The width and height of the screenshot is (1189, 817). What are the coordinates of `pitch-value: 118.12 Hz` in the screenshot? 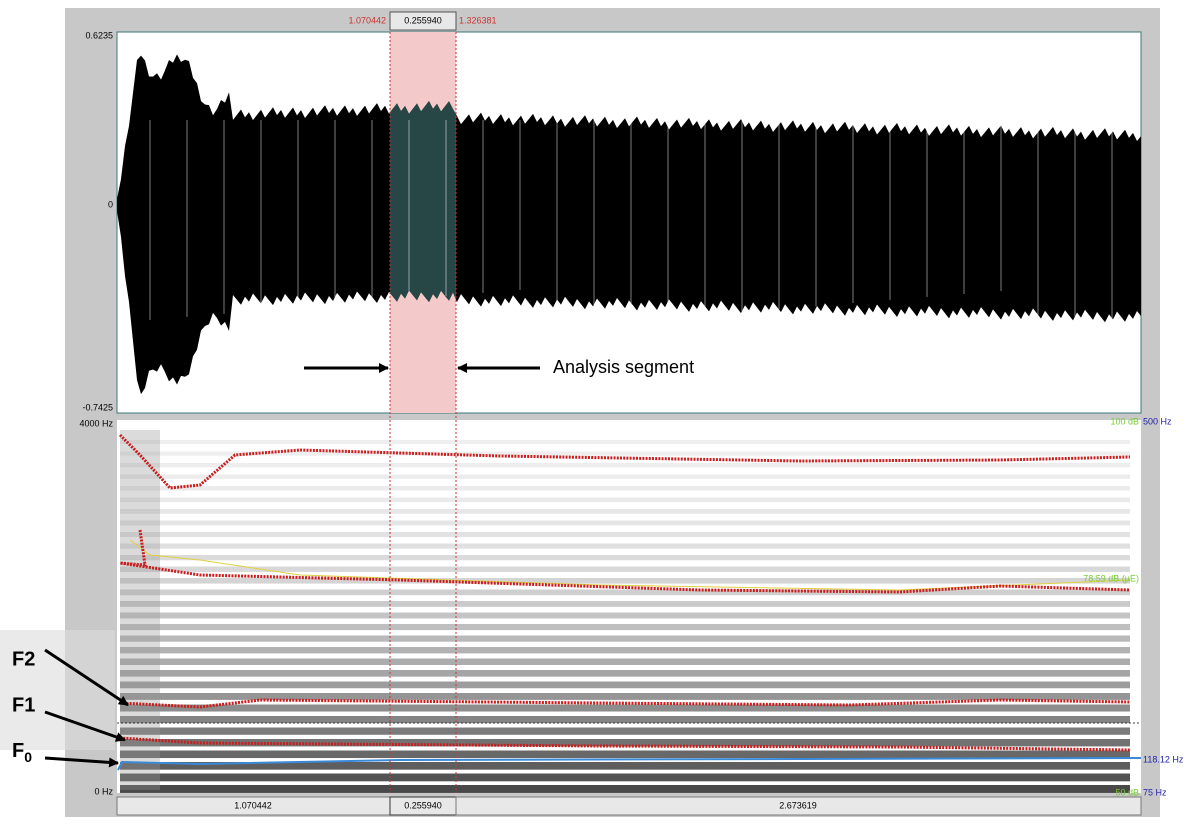 It's located at (1163, 759).